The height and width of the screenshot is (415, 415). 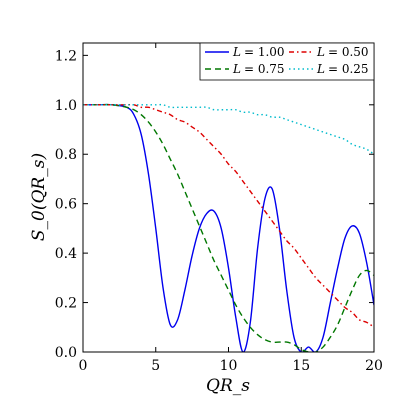 I want to click on x-tick-label: 0, so click(x=83, y=366).